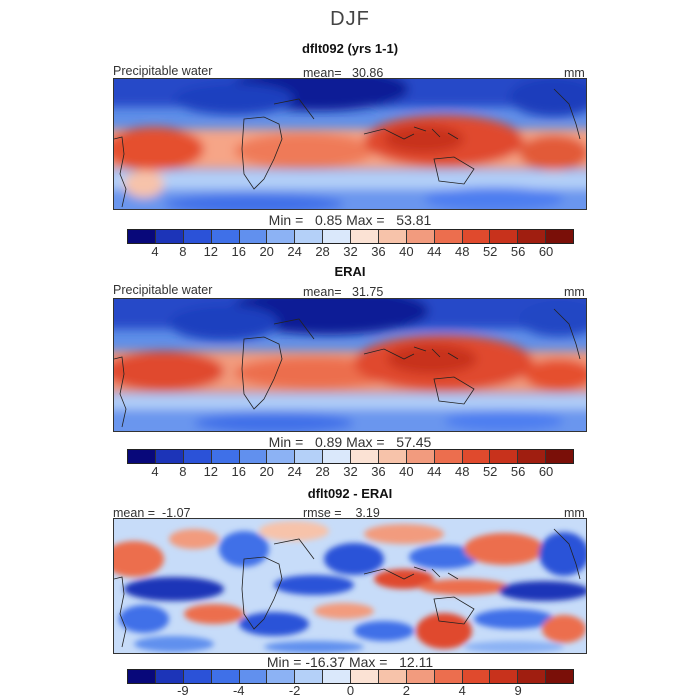 The image size is (700, 700). I want to click on panel-2-min-value: 0.89, so click(328, 442).